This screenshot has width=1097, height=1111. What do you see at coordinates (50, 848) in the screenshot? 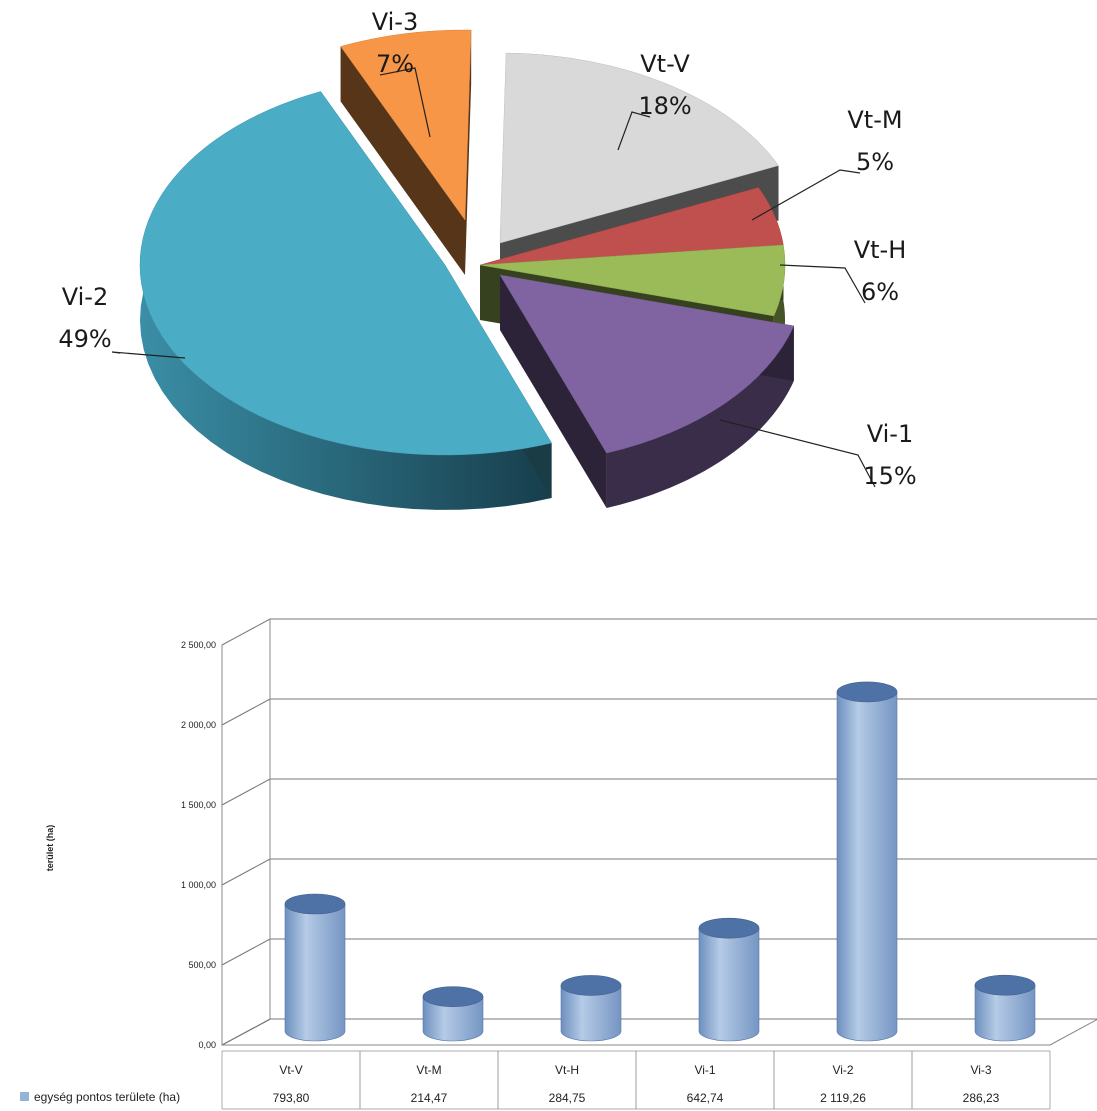
I see `y-axis-title: terület (ha)` at bounding box center [50, 848].